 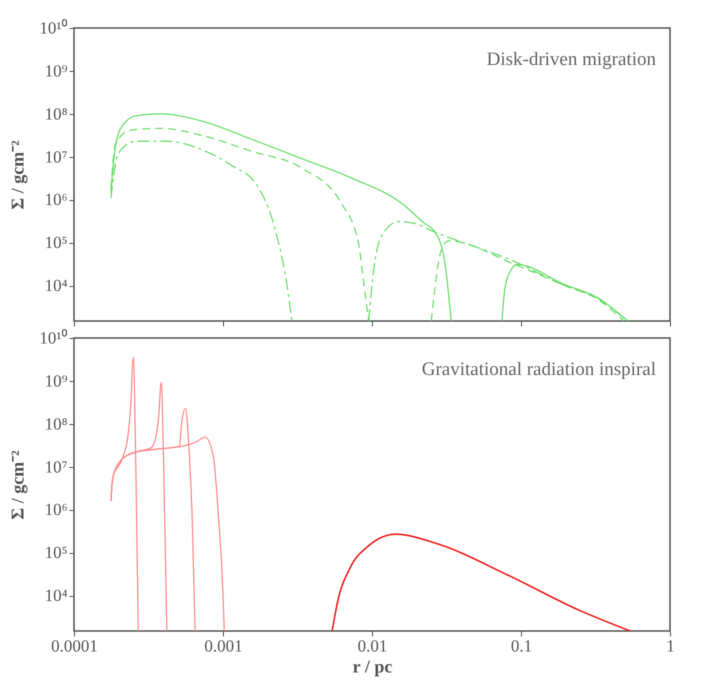 I want to click on annotation: Gravitational radiation inspiral, so click(x=539, y=369).